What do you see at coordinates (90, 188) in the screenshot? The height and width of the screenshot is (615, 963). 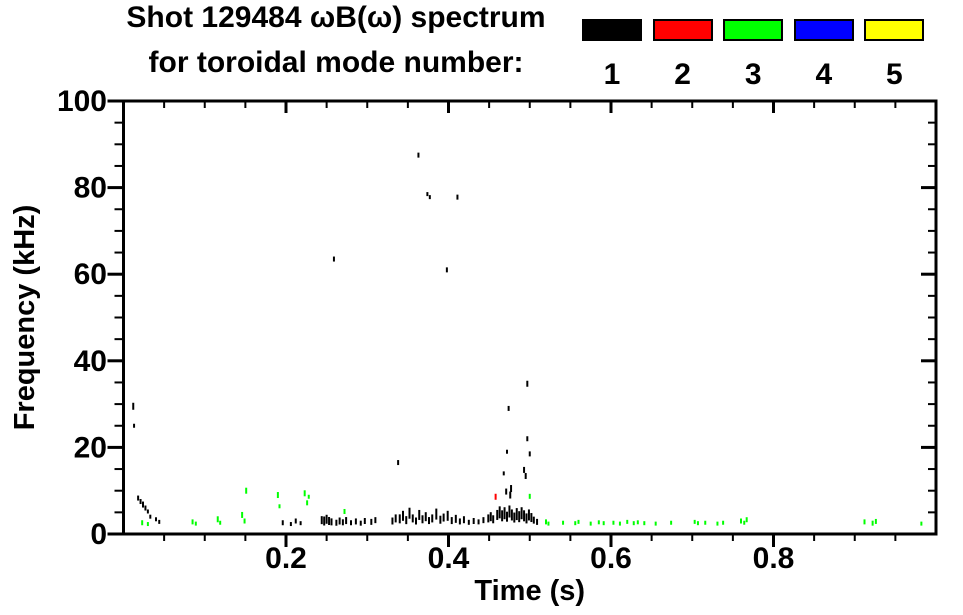 I see `y-tick-label: 80` at bounding box center [90, 188].